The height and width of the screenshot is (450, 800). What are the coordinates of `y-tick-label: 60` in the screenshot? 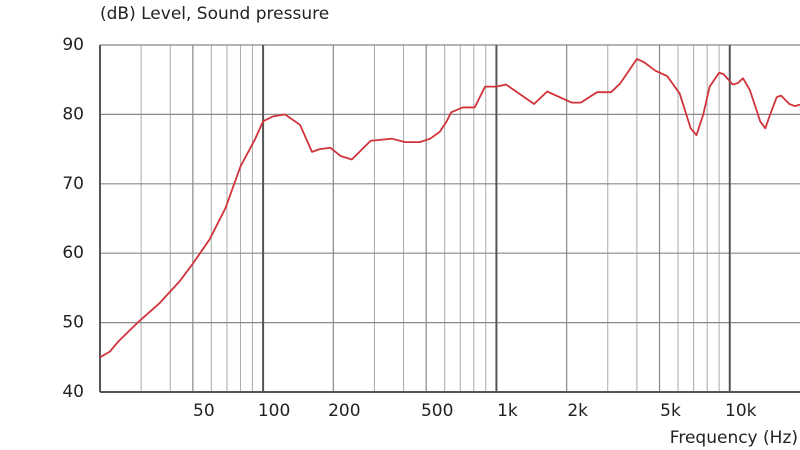 It's located at (73, 253).